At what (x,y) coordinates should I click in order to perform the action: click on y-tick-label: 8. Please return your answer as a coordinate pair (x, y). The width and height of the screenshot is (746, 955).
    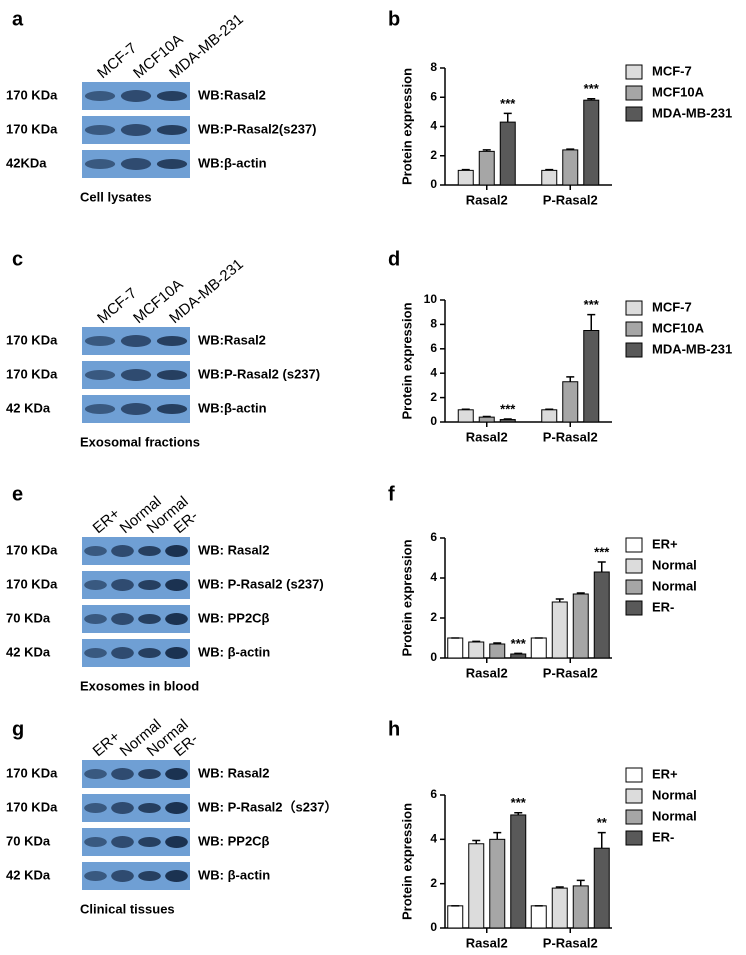
    Looking at the image, I should click on (433, 67).